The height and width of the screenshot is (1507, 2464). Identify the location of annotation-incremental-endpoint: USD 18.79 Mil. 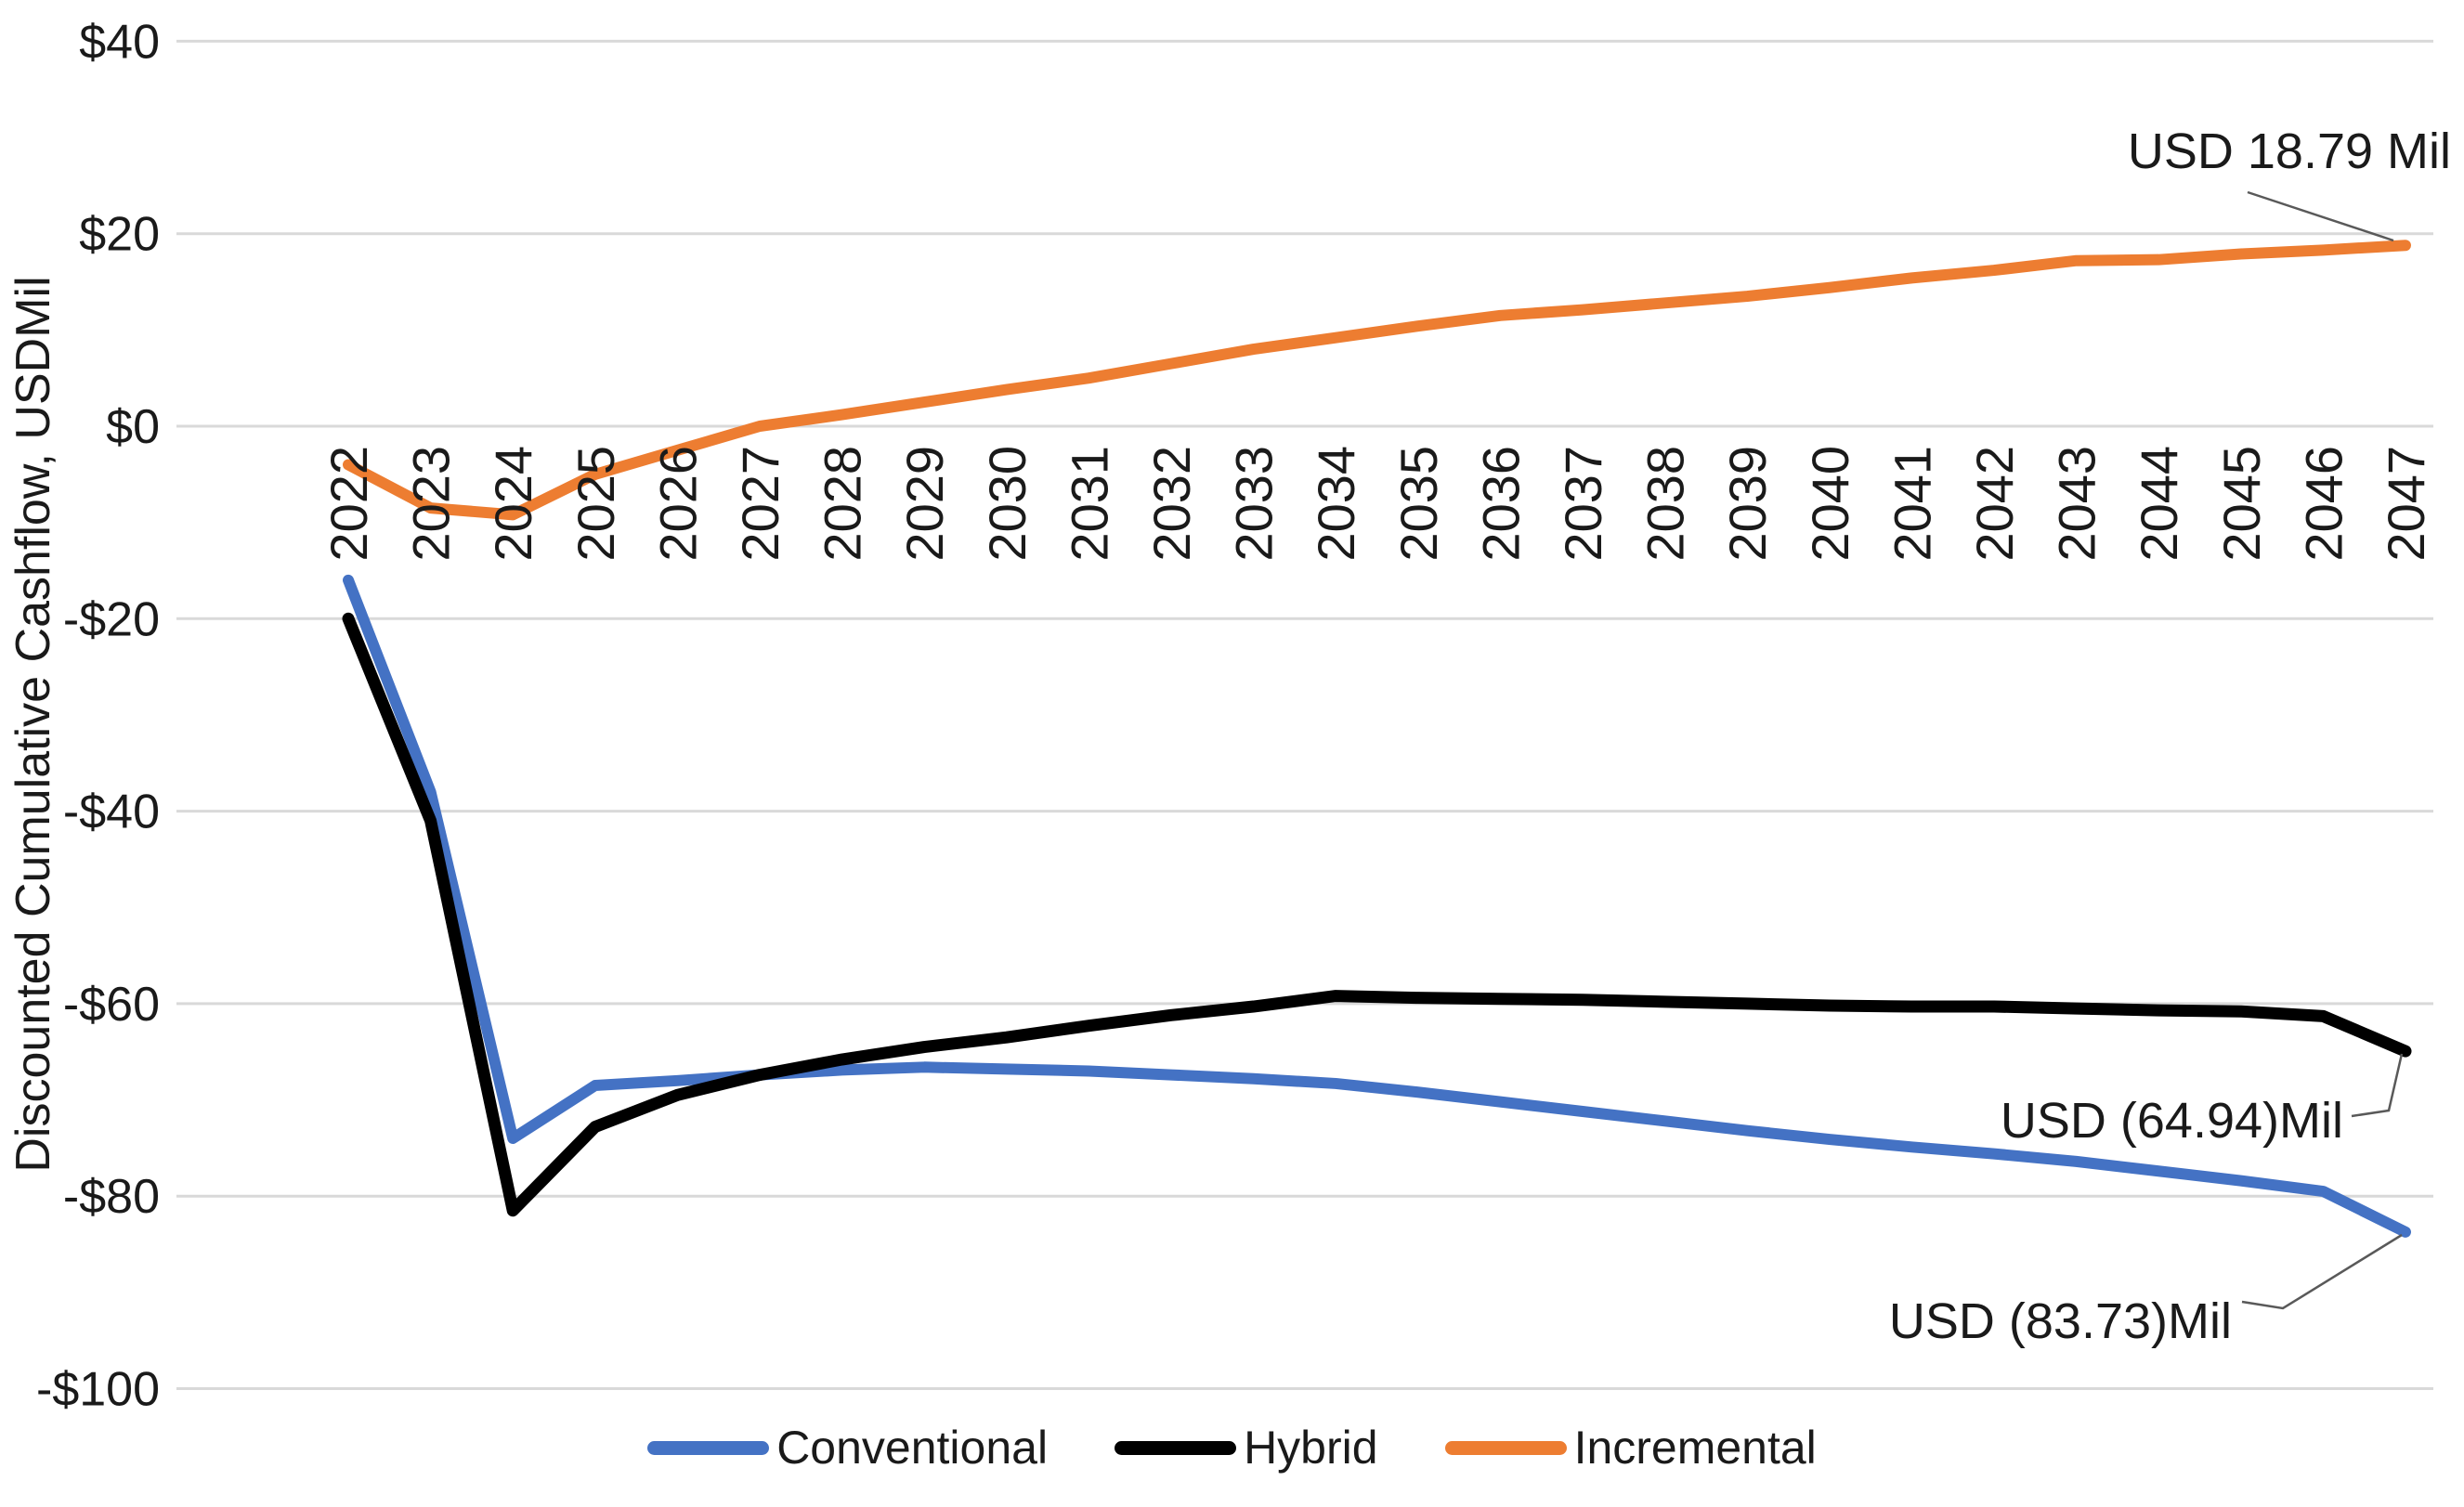
(2289, 151).